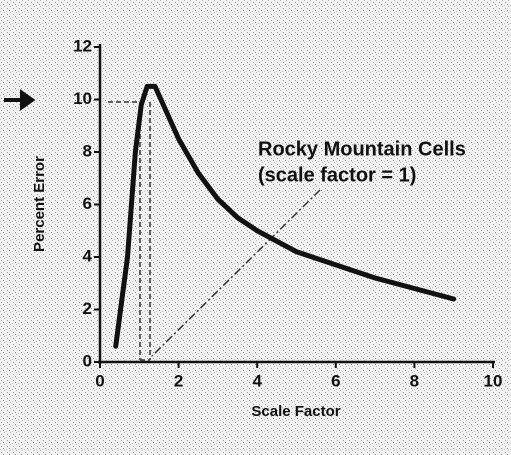 The height and width of the screenshot is (455, 511). What do you see at coordinates (129, 231) in the screenshot?
I see `guide-dashes` at bounding box center [129, 231].